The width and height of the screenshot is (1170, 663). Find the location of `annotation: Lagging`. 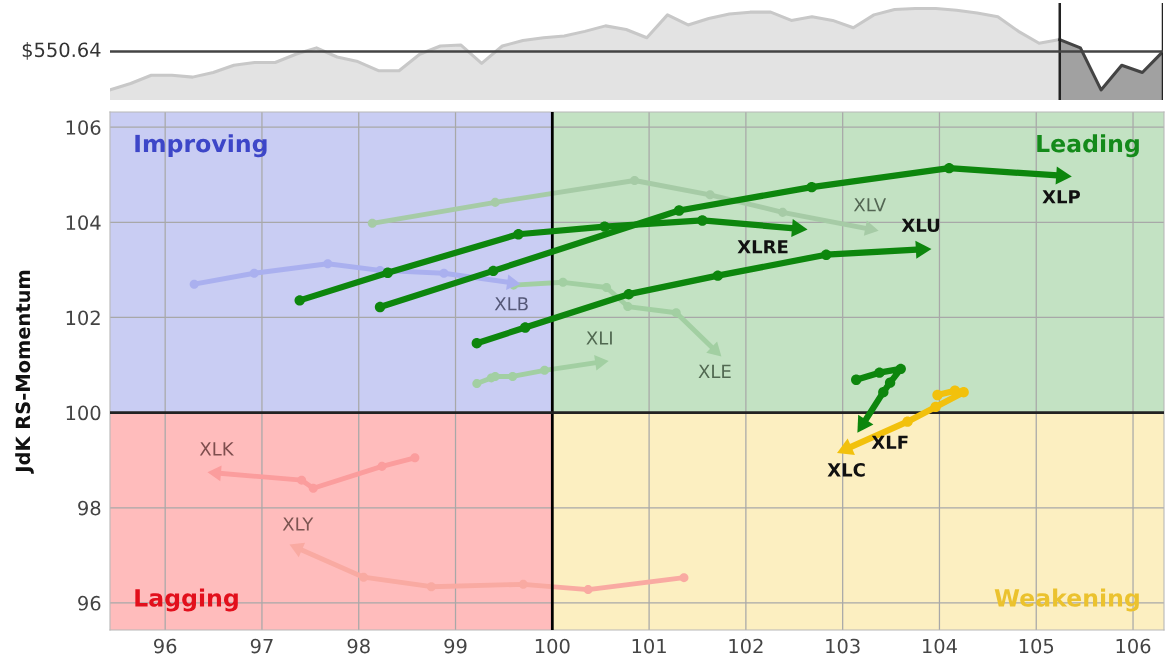

annotation: Lagging is located at coordinates (186, 600).